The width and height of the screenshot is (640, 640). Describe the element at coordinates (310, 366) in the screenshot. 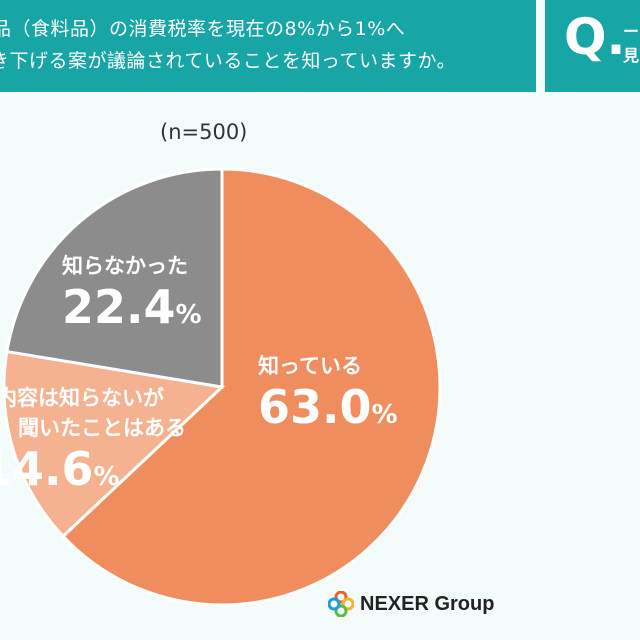

I see `slice-name-known: 知っている` at that location.